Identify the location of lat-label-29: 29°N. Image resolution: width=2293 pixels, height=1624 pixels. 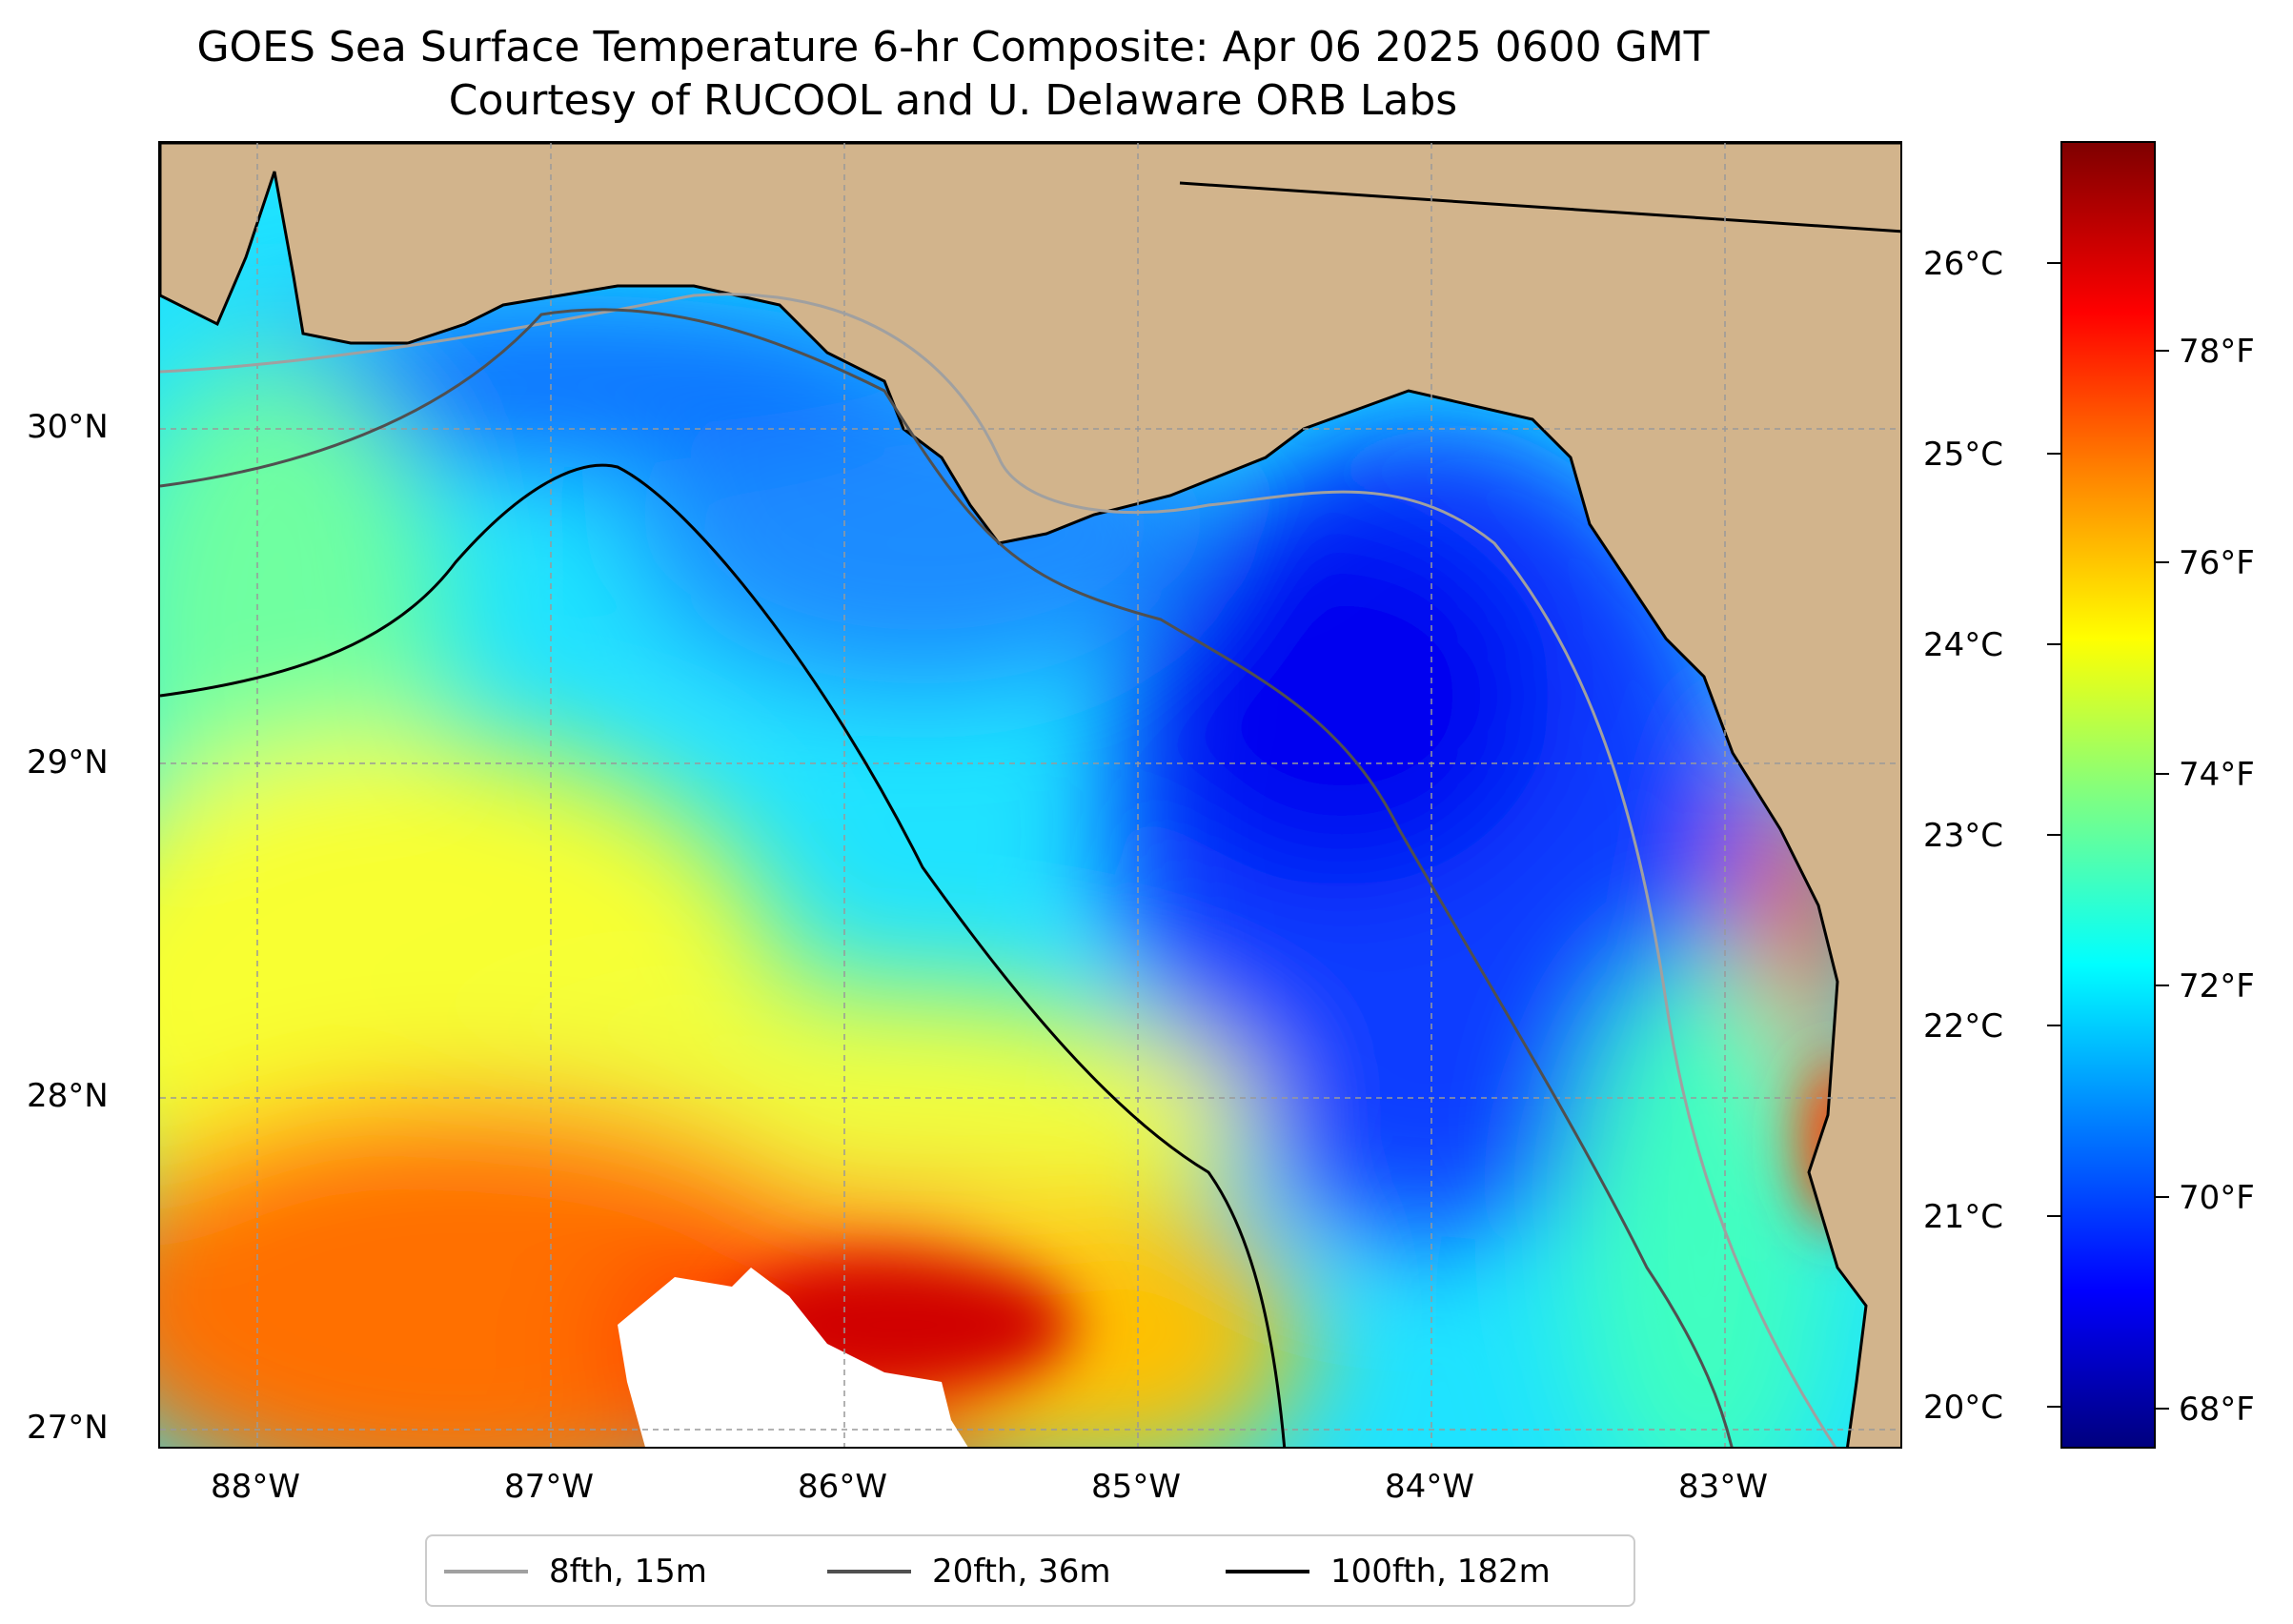
(68, 762).